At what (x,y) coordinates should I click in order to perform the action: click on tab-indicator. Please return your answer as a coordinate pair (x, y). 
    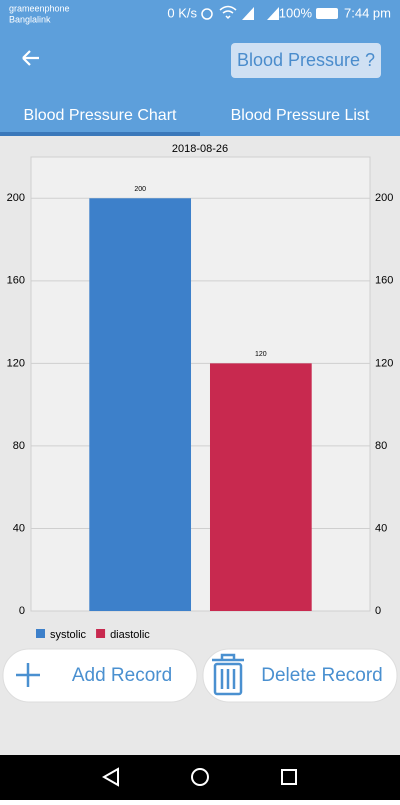
    Looking at the image, I should click on (100, 134).